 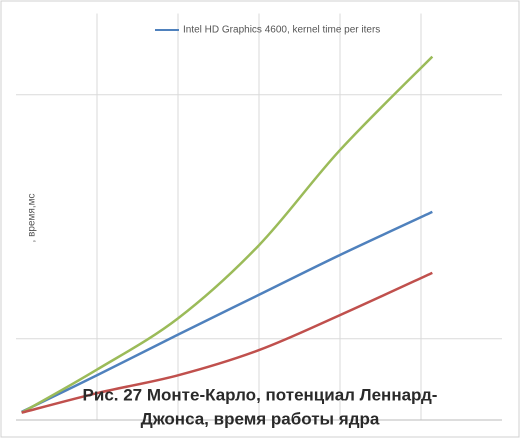 What do you see at coordinates (260, 394) in the screenshot?
I see `caption: Рис. 27 Монте-Карло, потенциал Леннард-` at bounding box center [260, 394].